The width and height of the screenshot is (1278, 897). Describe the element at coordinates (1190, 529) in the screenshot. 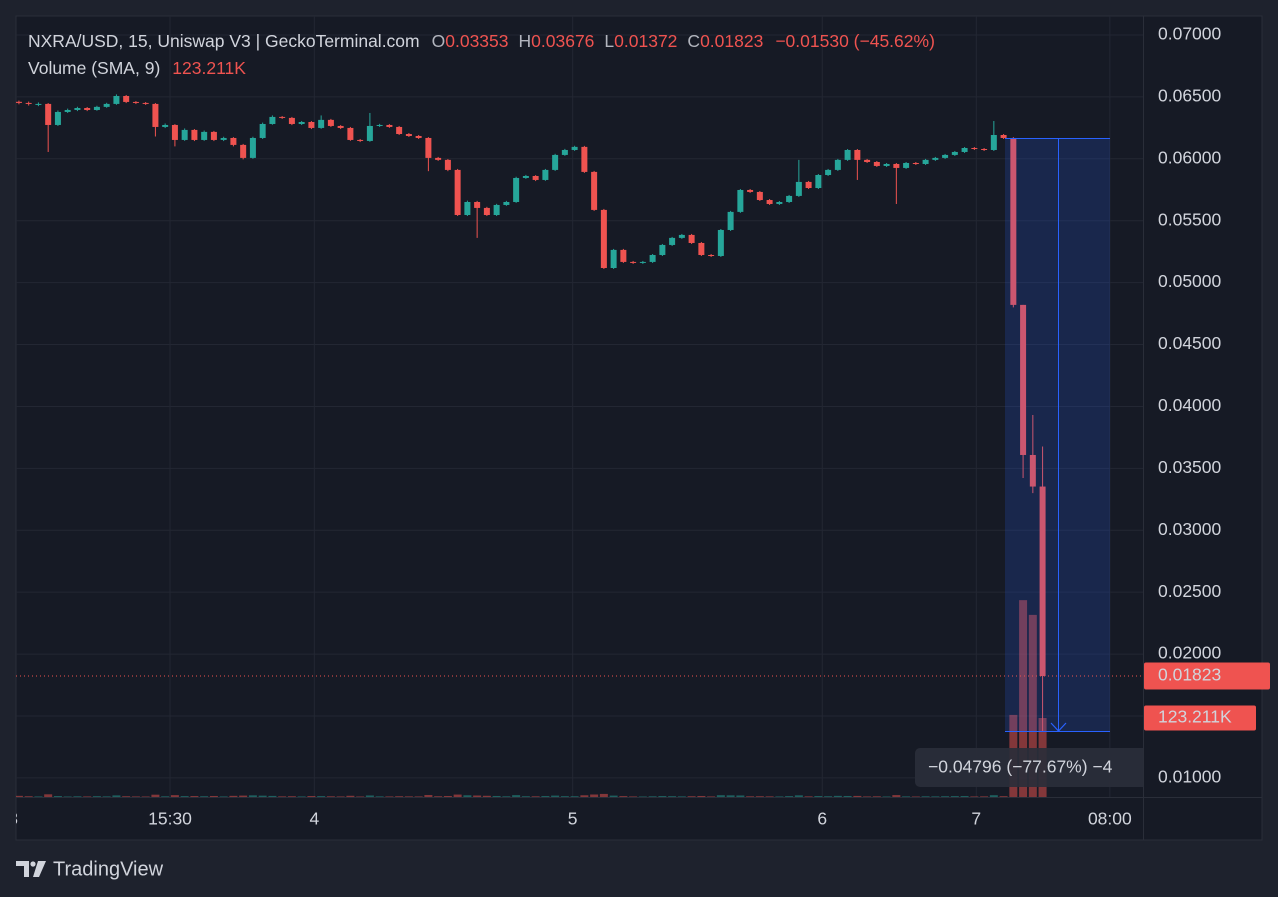

I see `y-tick-label: 0.03000` at that location.